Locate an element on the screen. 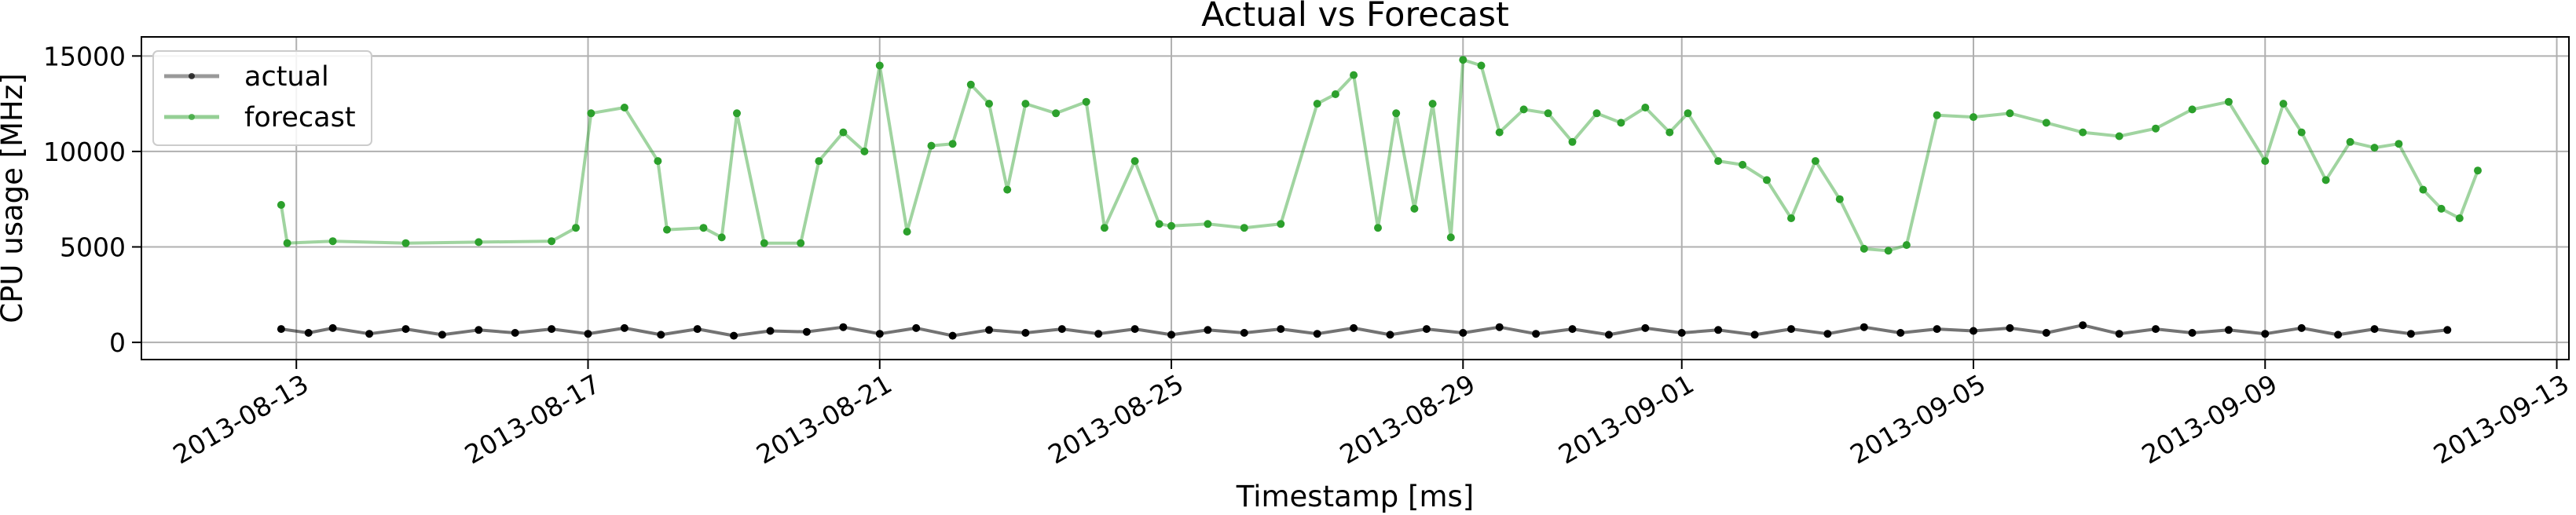 Image resolution: width=2576 pixels, height=515 pixels. y-tick-label: 15000 is located at coordinates (84, 56).